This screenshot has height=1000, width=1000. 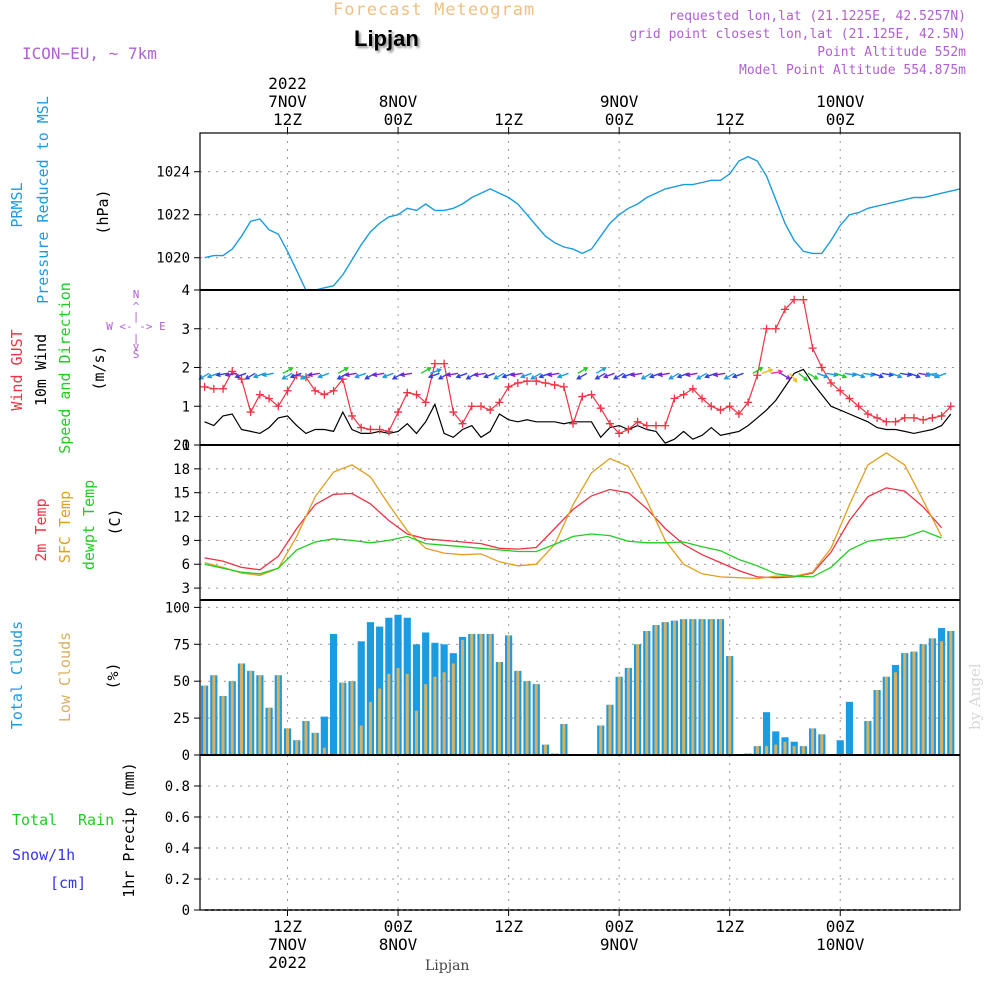 What do you see at coordinates (573, 554) in the screenshot?
I see `temp-line-dewpt` at bounding box center [573, 554].